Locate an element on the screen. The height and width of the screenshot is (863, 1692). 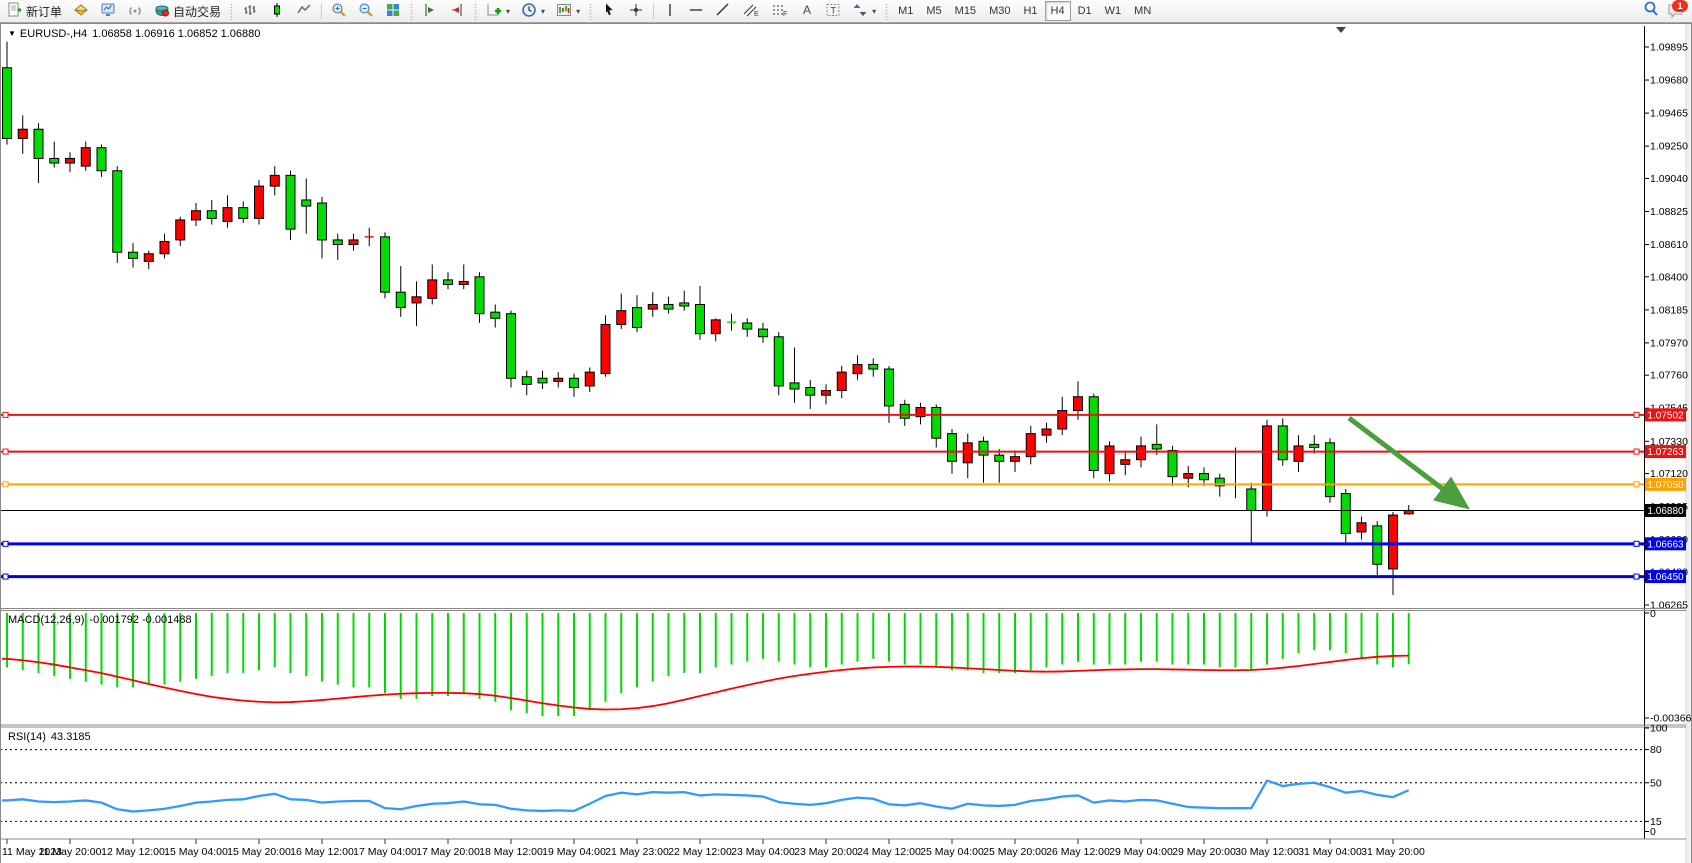
time-tick-label: 23 May 04:00 is located at coordinates (763, 852).